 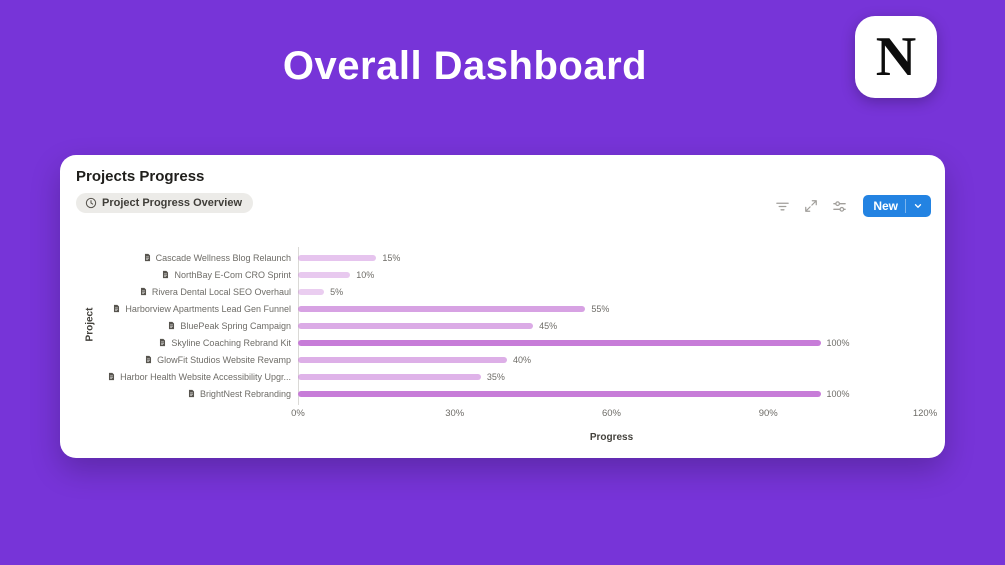 I want to click on notion-logo-letter: N, so click(x=896, y=57).